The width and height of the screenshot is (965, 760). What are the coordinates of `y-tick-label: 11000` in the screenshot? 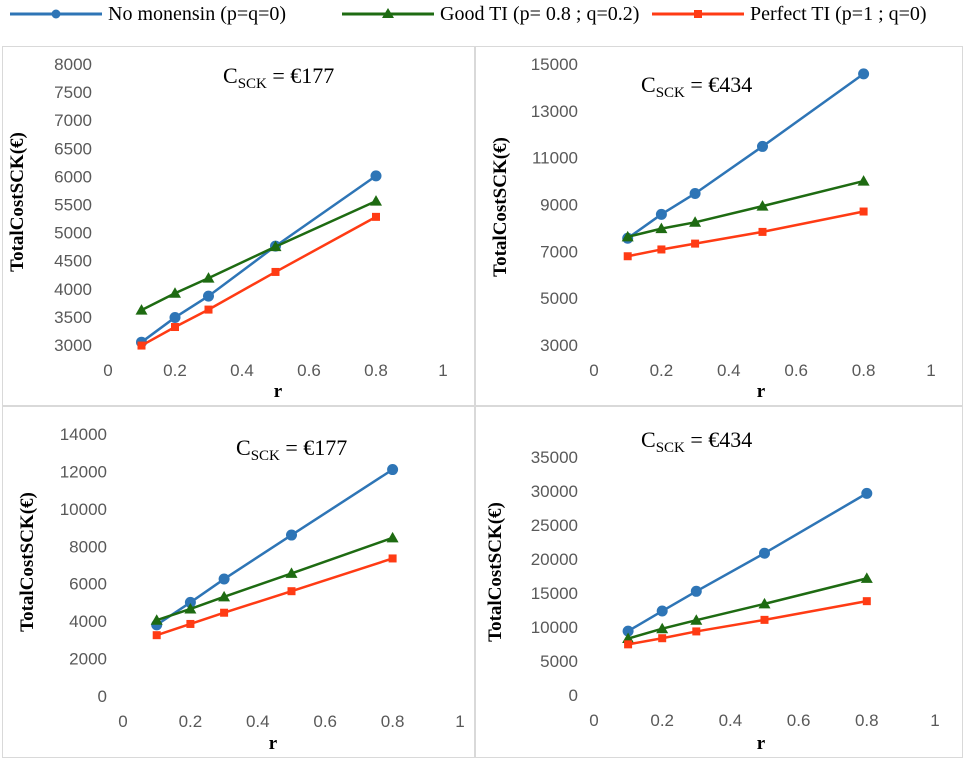 It's located at (555, 158).